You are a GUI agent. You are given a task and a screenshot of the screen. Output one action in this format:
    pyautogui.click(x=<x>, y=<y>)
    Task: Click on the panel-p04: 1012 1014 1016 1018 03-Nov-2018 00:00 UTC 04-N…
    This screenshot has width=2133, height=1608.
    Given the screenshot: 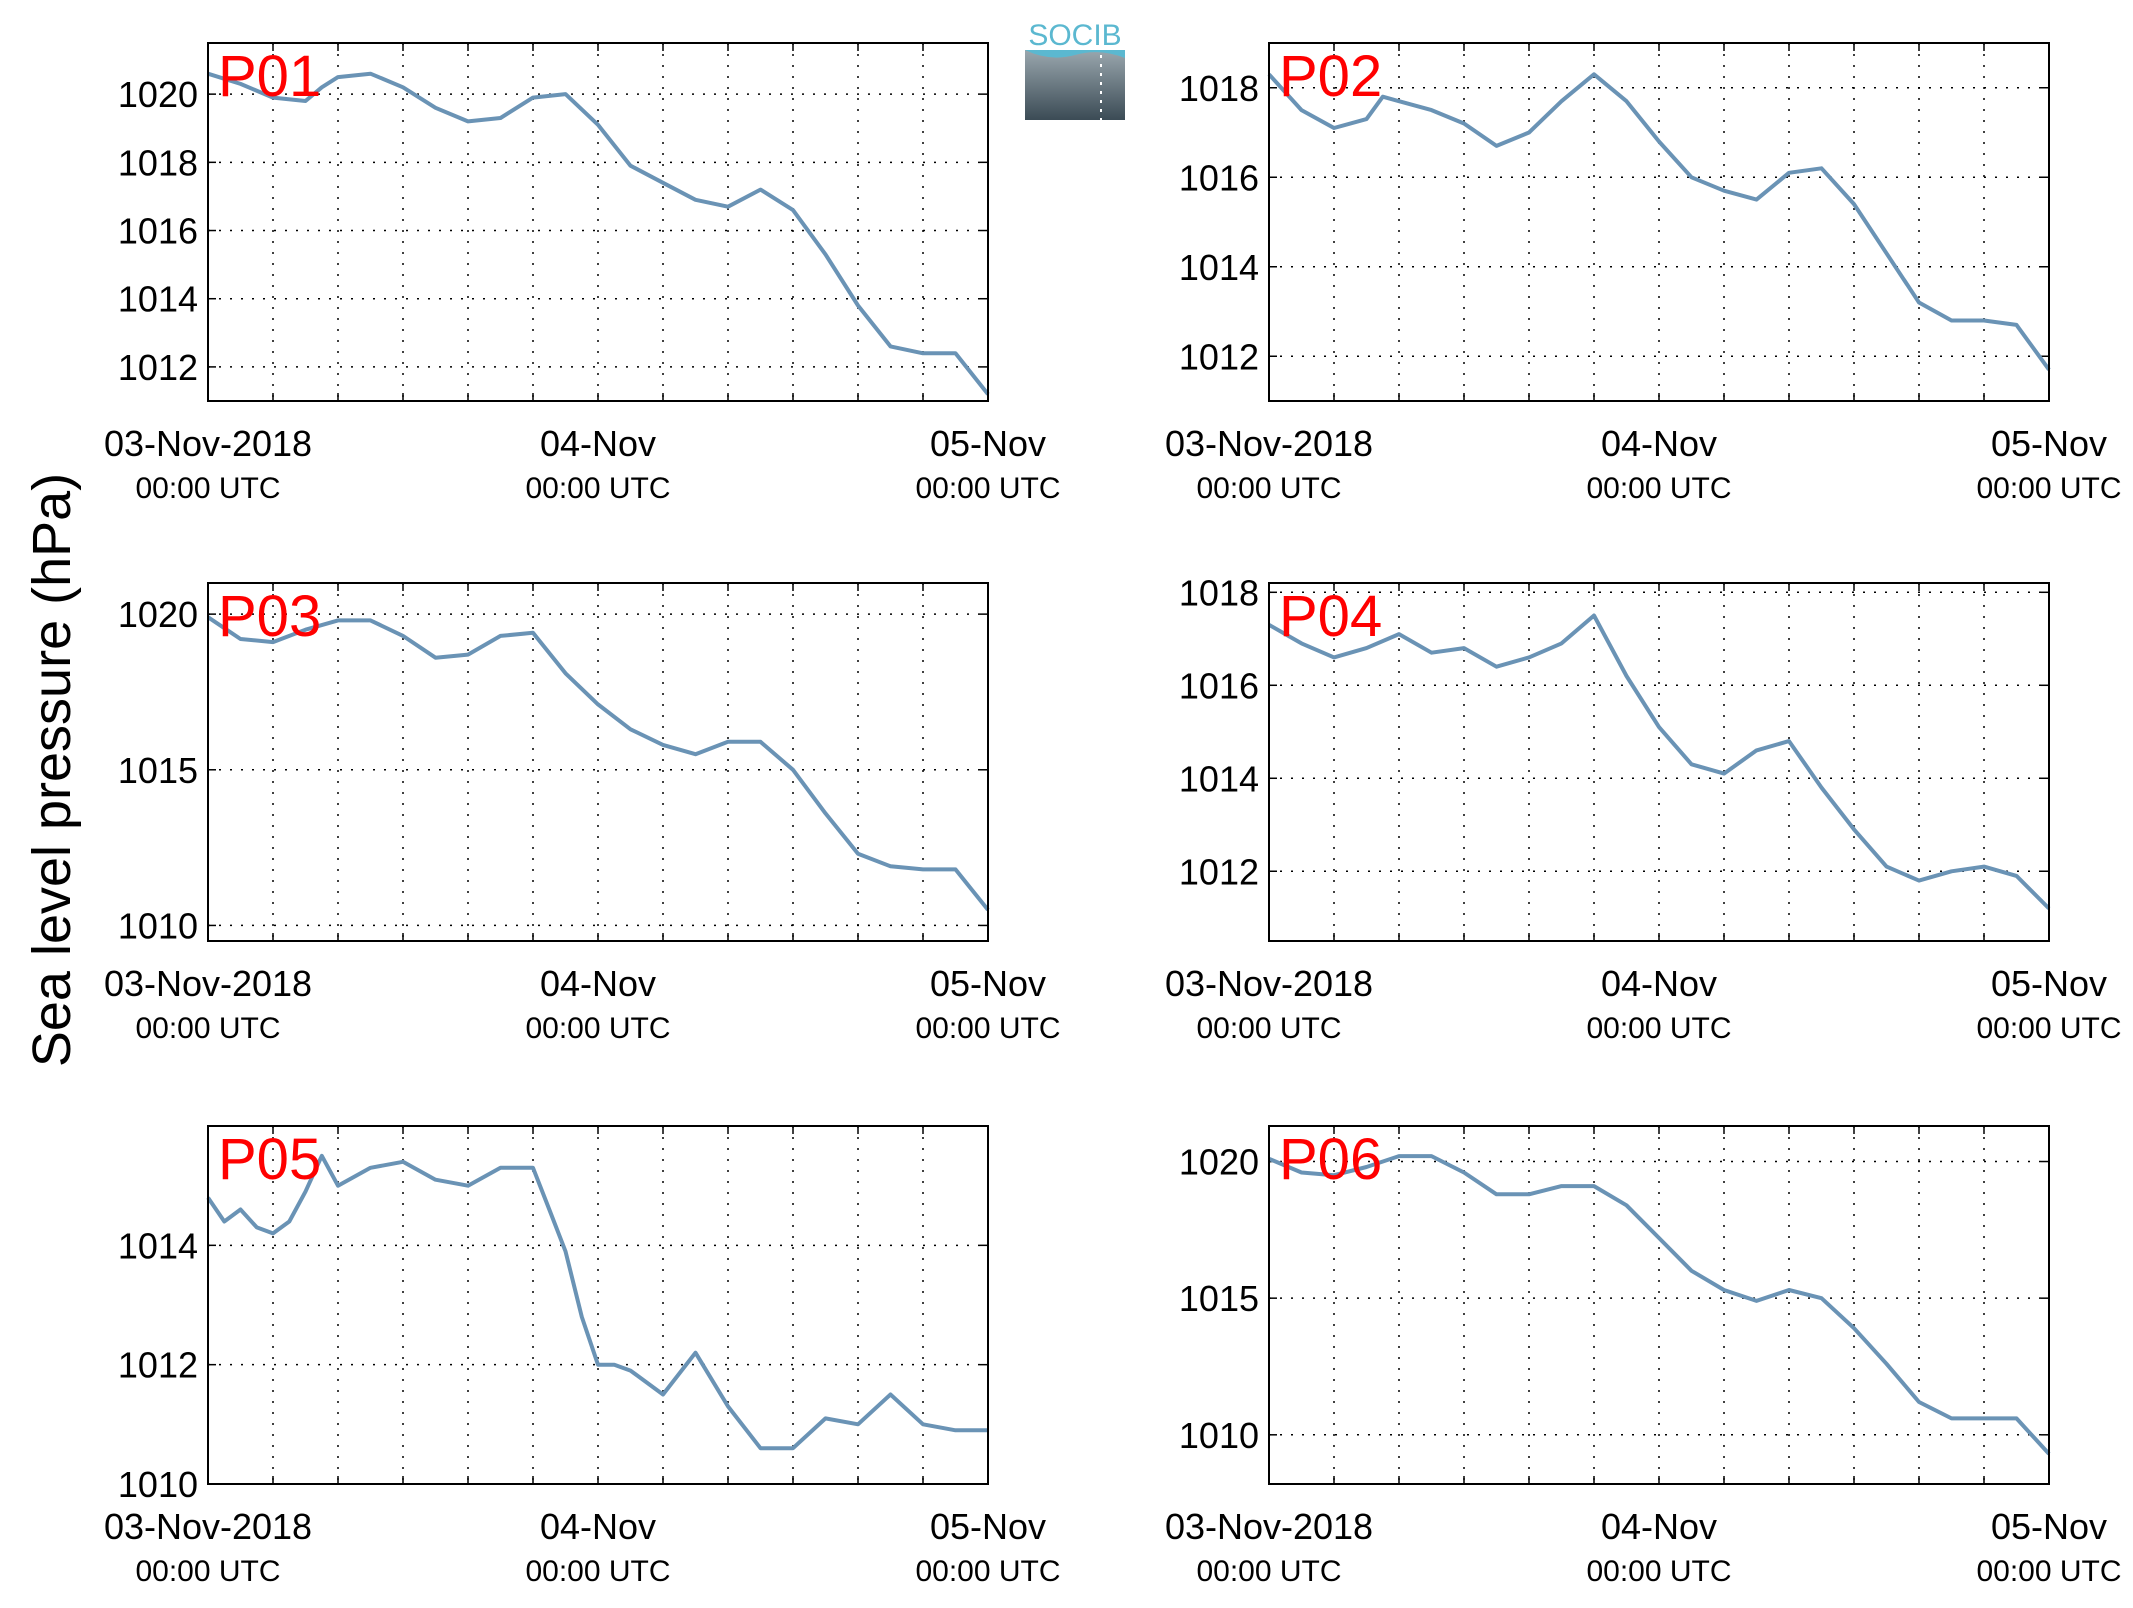 What is the action you would take?
    pyautogui.click(x=1643, y=808)
    